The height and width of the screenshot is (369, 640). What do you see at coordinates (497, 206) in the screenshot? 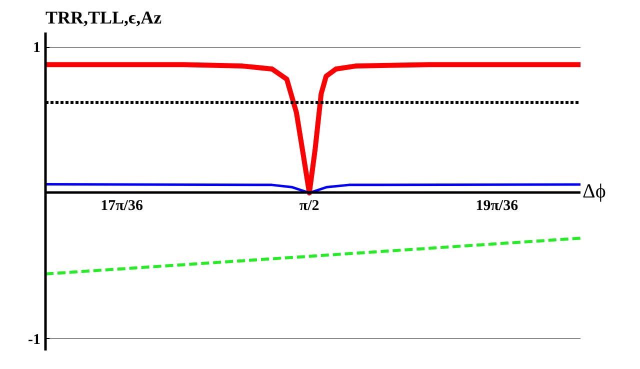
I see `x-tick-label: 19π/36` at bounding box center [497, 206].